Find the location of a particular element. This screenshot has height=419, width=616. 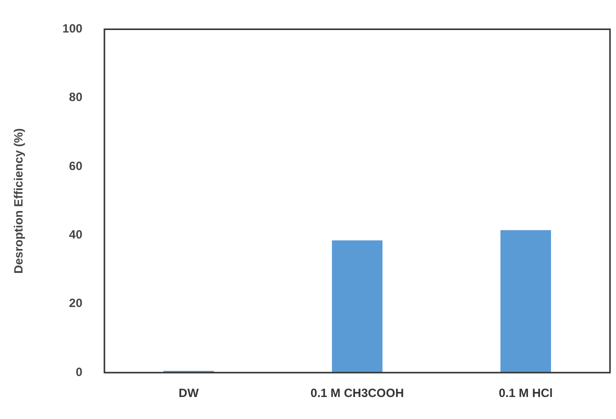

x-tick-label: 0.1 M CH3COOH is located at coordinates (357, 393).